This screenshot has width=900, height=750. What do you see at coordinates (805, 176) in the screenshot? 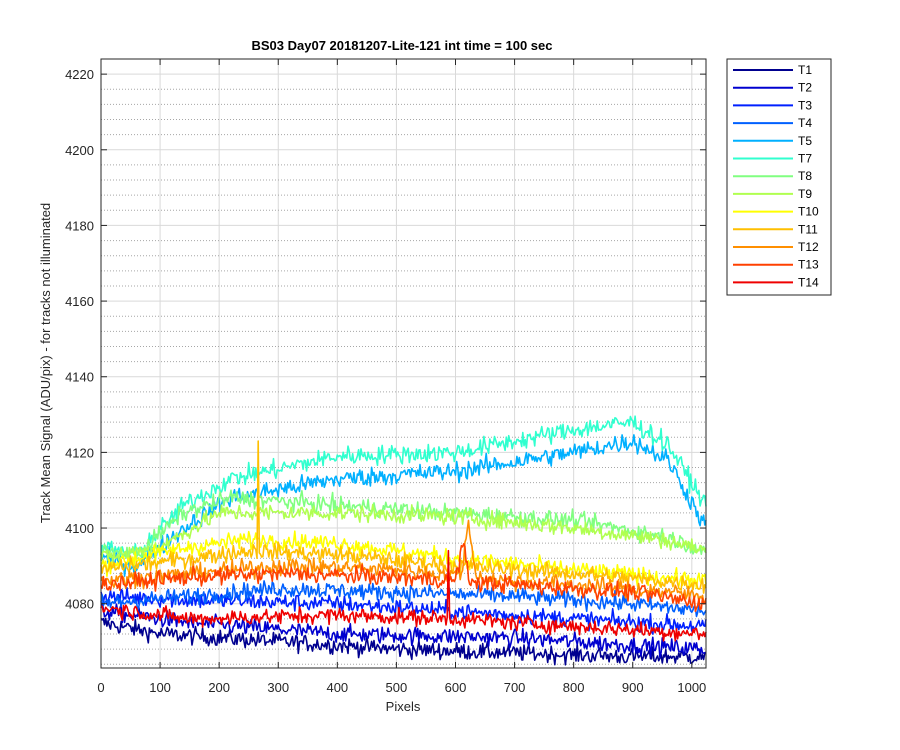
I see `legend-label-t8: T8` at bounding box center [805, 176].